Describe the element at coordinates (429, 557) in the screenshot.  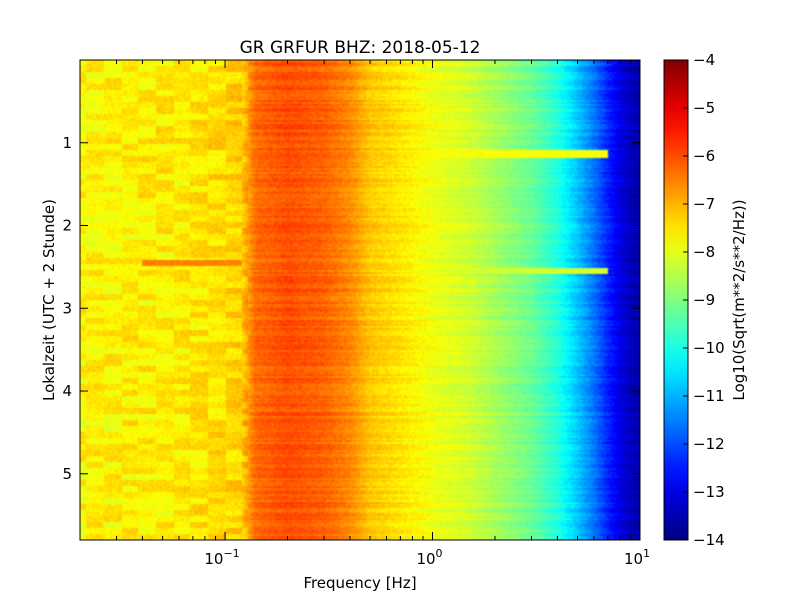
I see `x-tick-label: 10⁰` at that location.